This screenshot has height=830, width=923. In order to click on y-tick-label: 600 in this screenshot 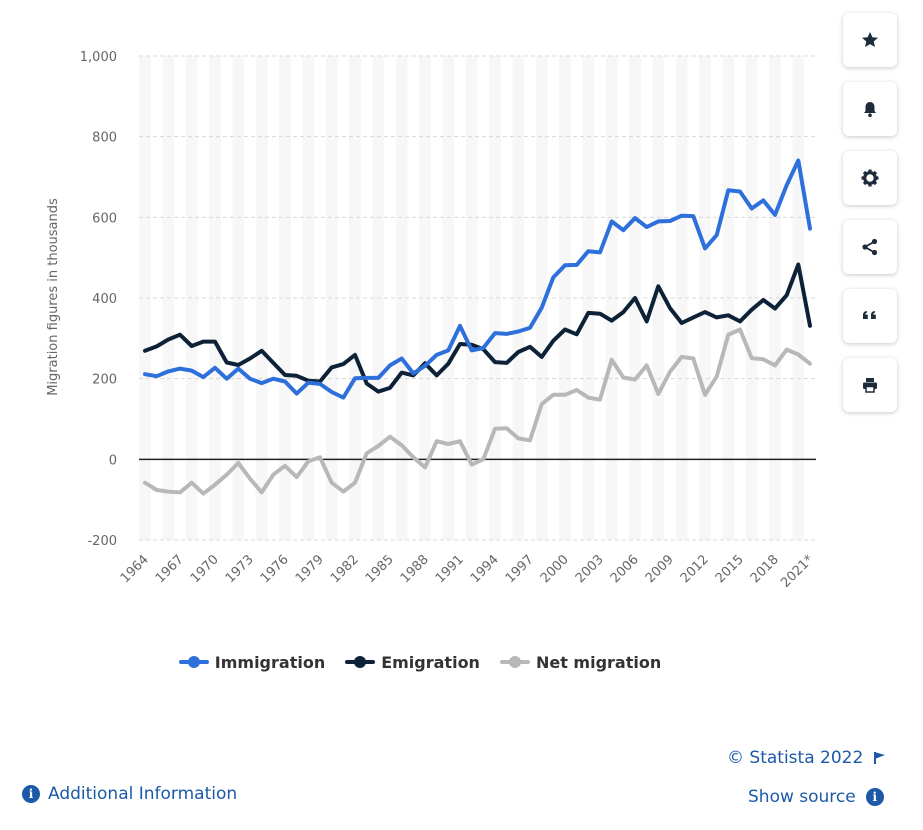, I will do `click(104, 218)`.